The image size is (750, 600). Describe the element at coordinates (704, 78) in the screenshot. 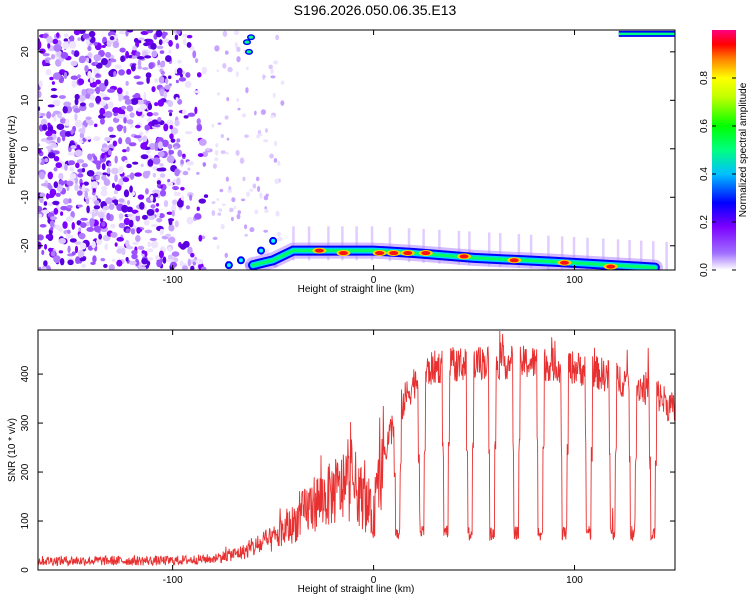

I see `colorbar-tick-label: 0.8` at that location.